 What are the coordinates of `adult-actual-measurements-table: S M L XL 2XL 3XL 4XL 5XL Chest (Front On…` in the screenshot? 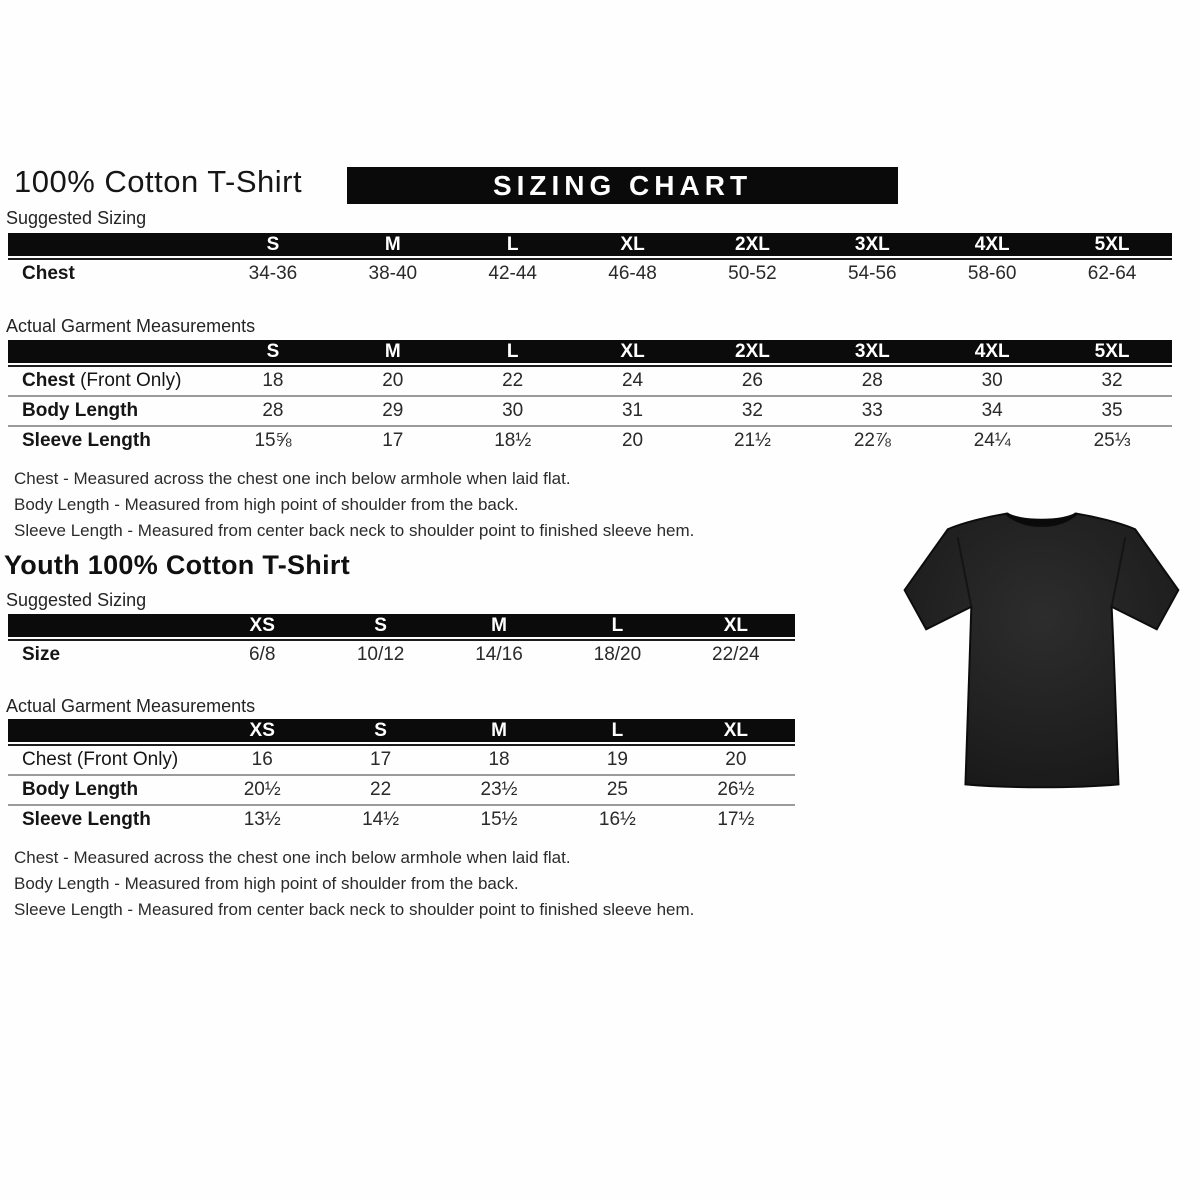 It's located at (590, 397).